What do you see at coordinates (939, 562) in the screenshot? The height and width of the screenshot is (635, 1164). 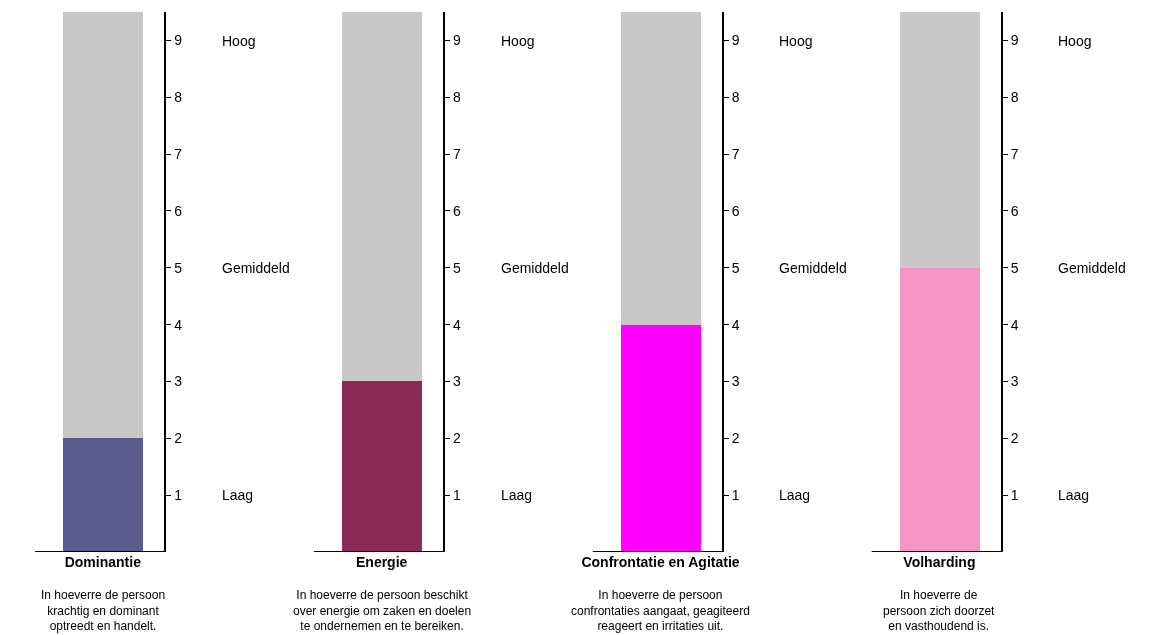 I see `x-tick-label: Volharding` at bounding box center [939, 562].